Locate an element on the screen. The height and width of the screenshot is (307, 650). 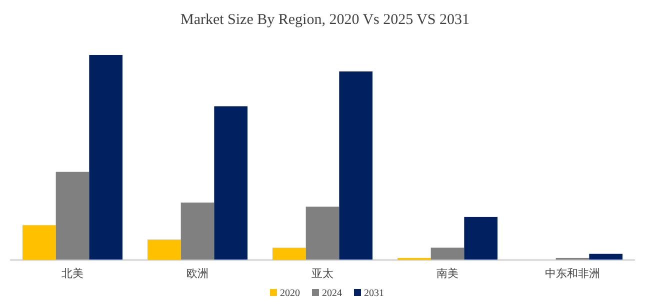
legend-label: 2031 is located at coordinates (374, 293).